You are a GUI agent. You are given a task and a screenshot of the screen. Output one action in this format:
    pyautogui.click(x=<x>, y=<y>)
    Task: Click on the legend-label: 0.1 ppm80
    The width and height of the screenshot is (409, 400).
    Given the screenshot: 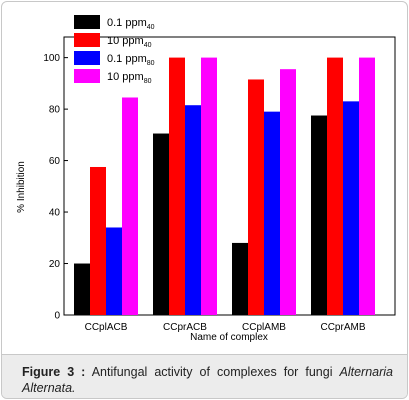 What is the action you would take?
    pyautogui.click(x=131, y=60)
    